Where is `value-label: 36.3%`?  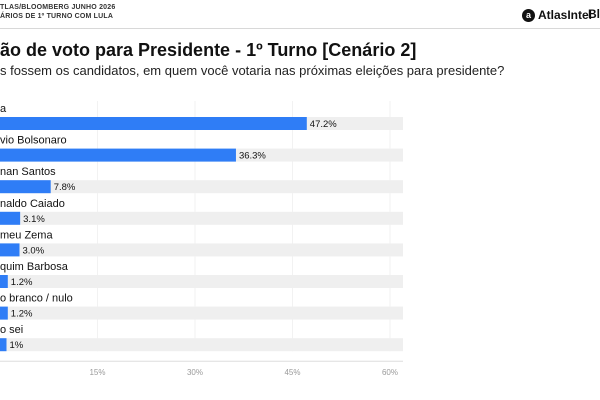
value-label: 36.3% is located at coordinates (252, 156).